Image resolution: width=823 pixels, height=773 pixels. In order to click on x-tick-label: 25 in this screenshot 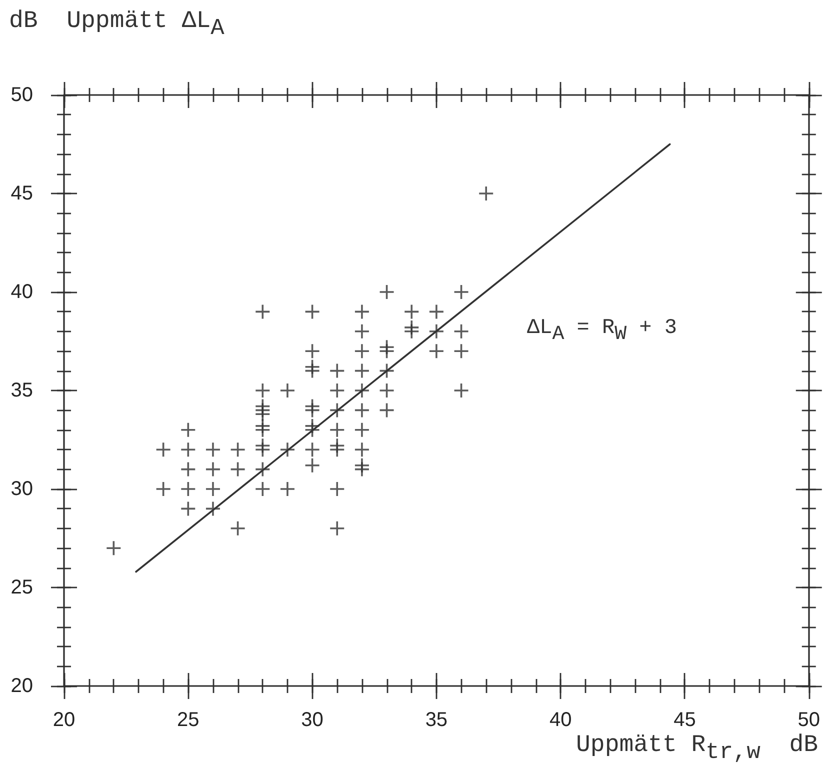, I will do `click(188, 720)`.